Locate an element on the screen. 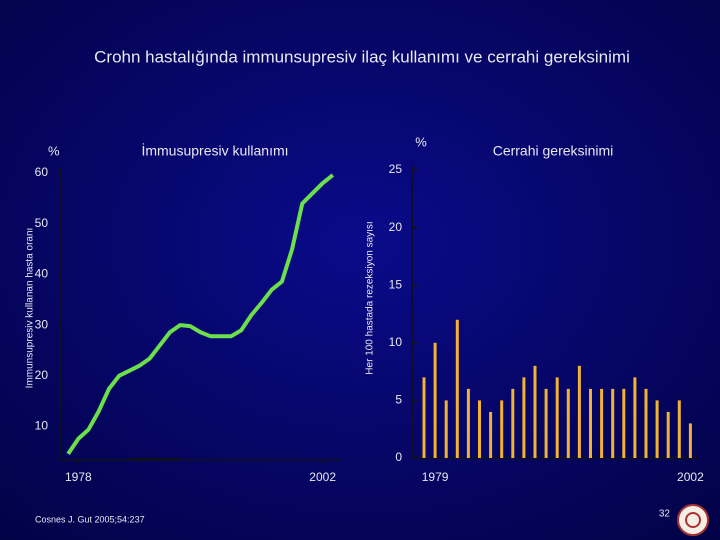 The width and height of the screenshot is (720, 540). y-tick-label: 60 is located at coordinates (42, 172).